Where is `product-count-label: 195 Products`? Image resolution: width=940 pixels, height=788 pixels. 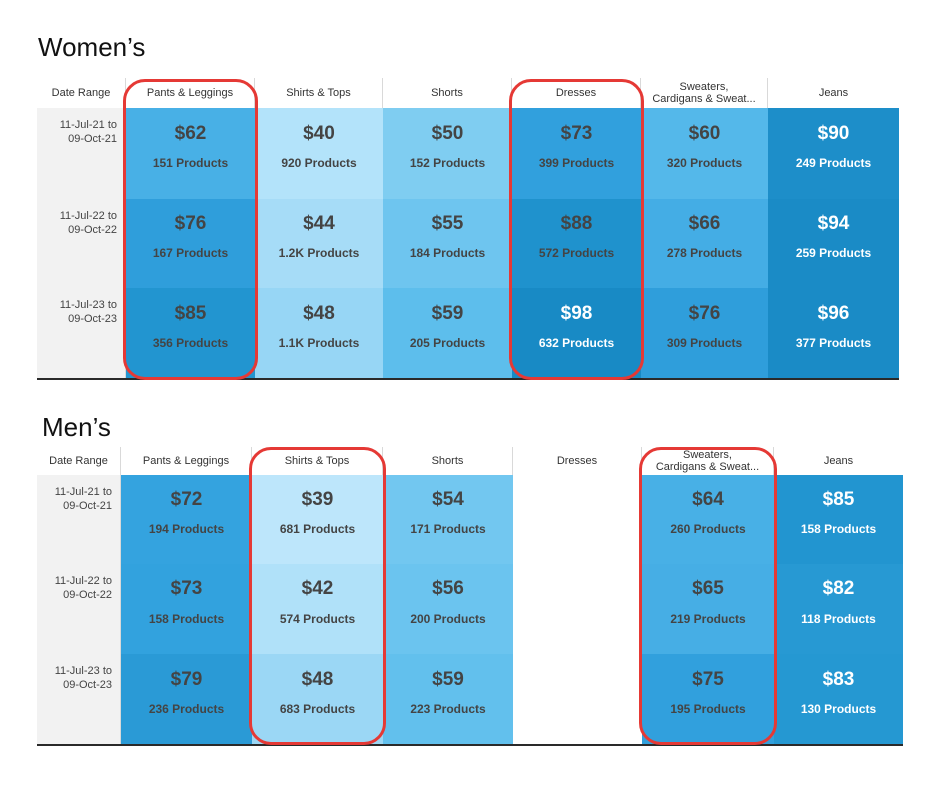
product-count-label: 195 Products is located at coordinates (708, 709).